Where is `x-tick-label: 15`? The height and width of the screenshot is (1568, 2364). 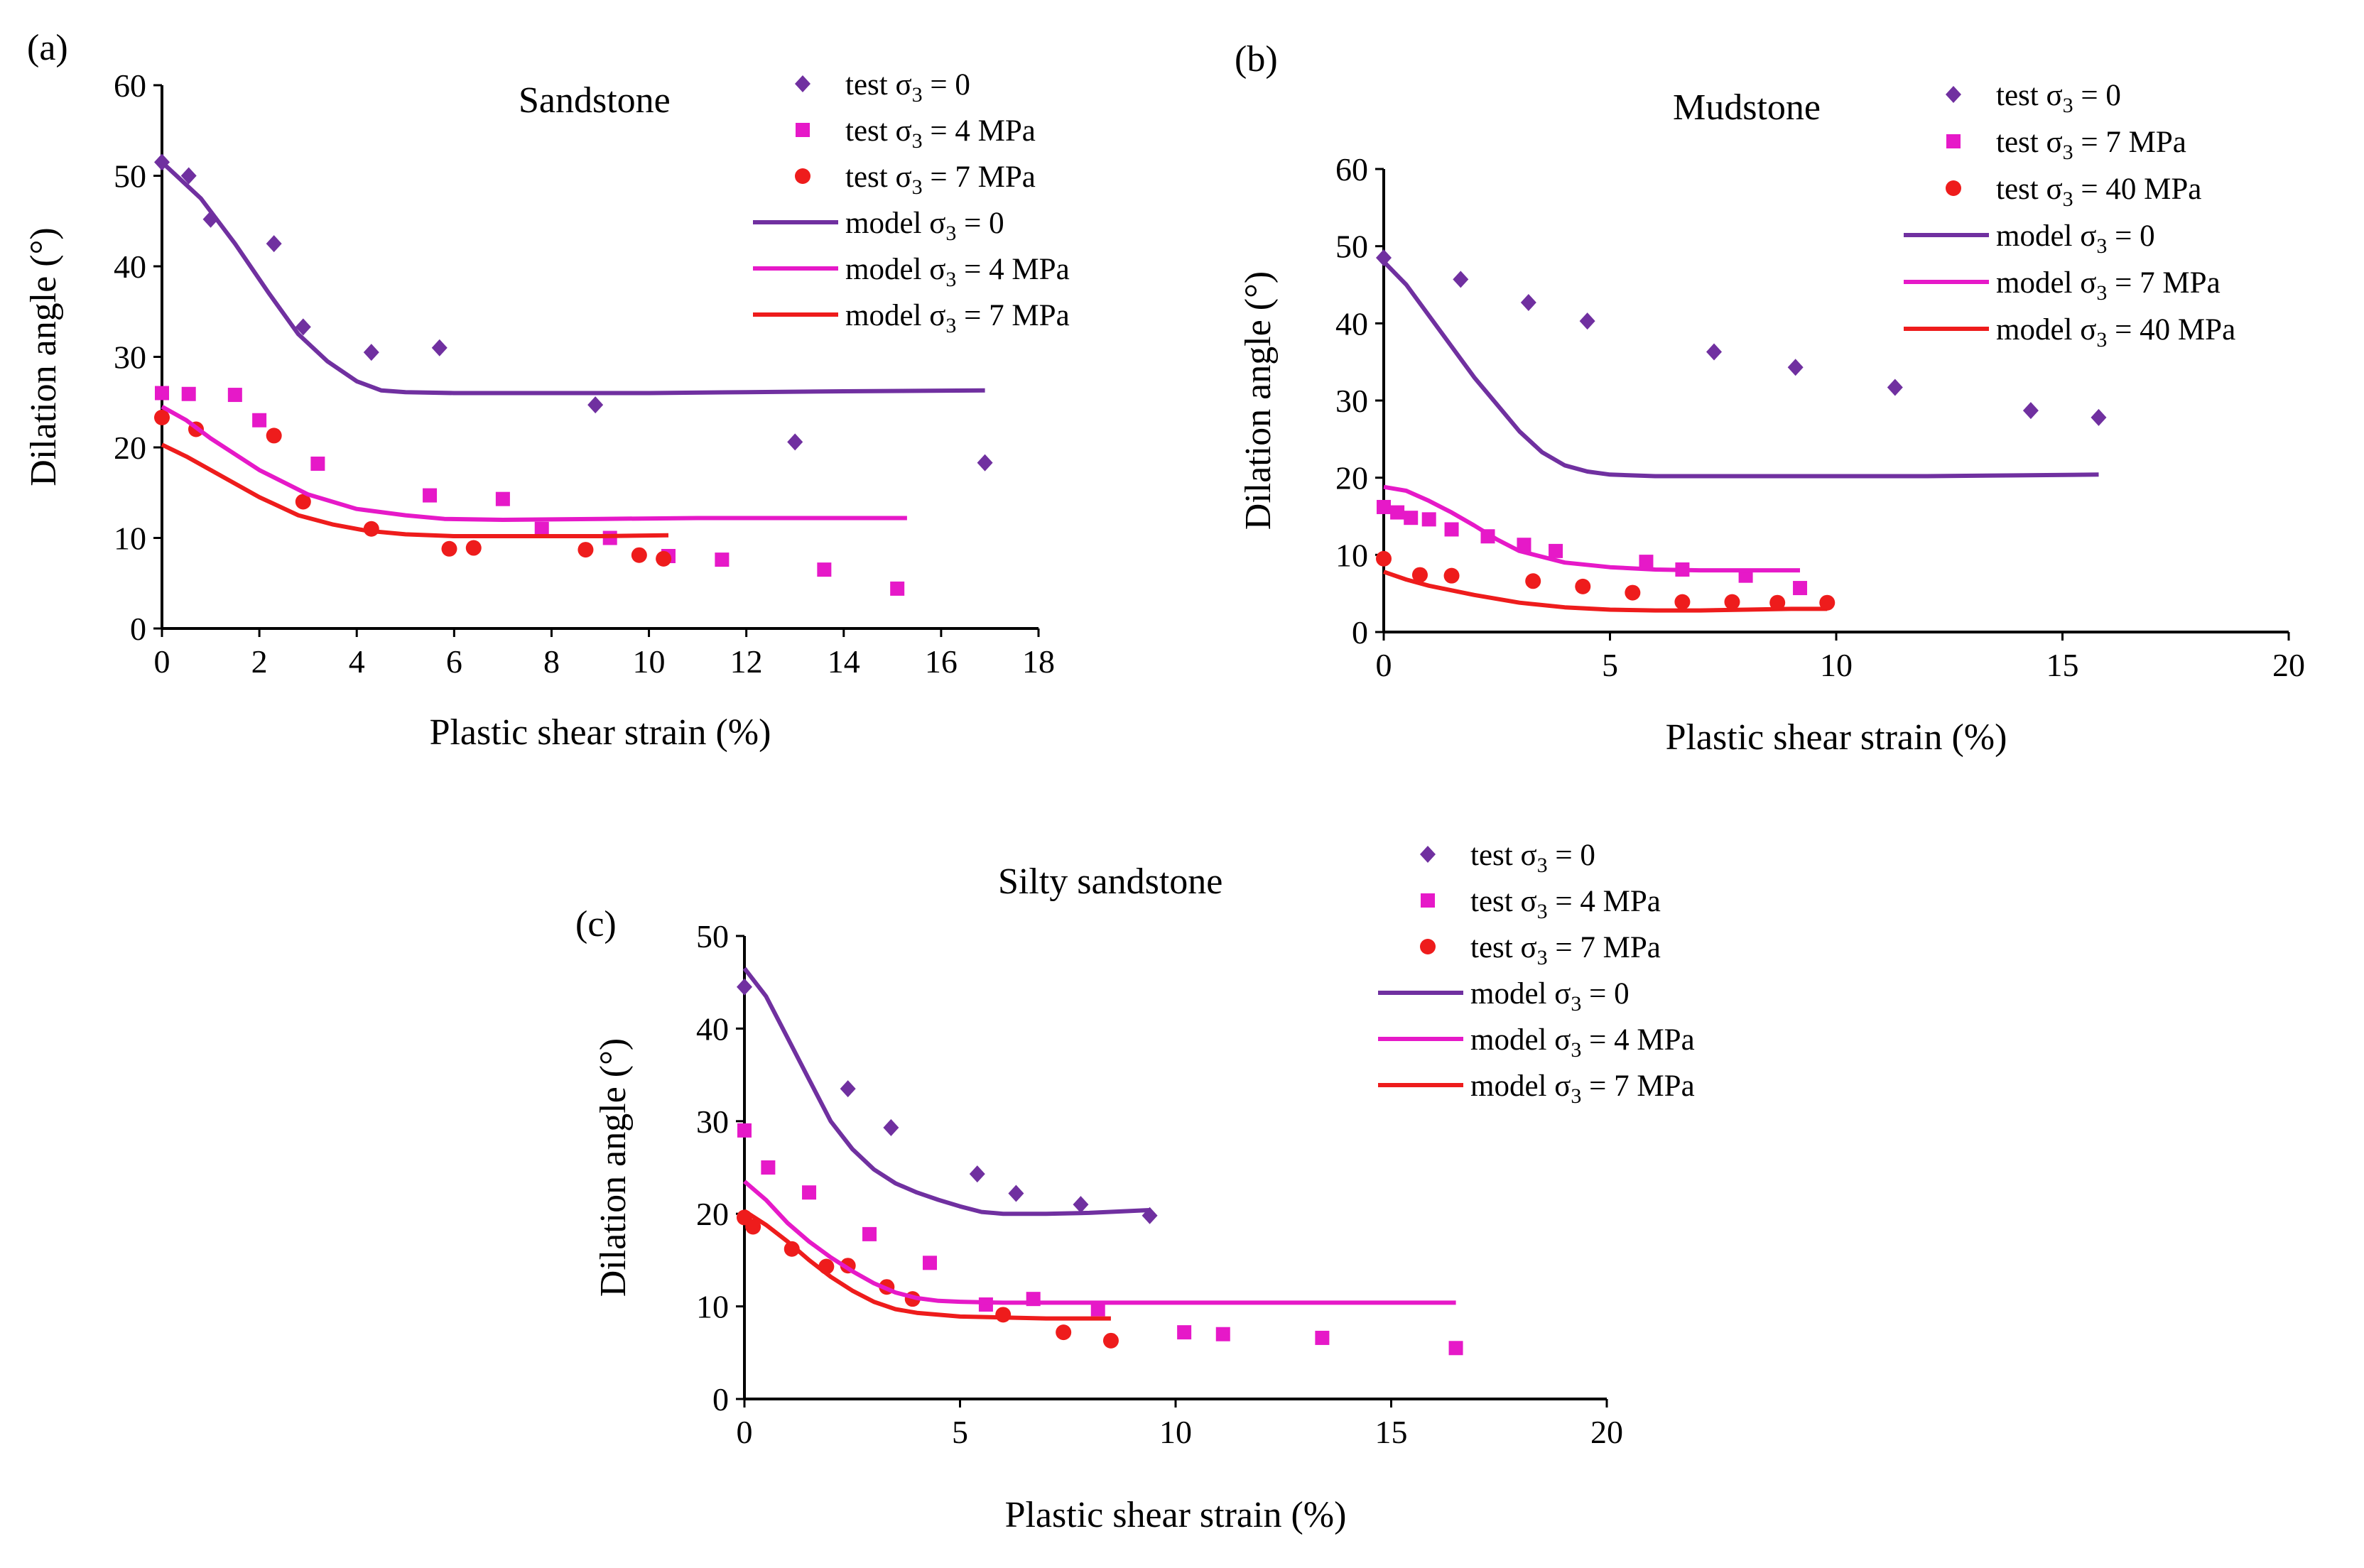 x-tick-label: 15 is located at coordinates (1391, 1432).